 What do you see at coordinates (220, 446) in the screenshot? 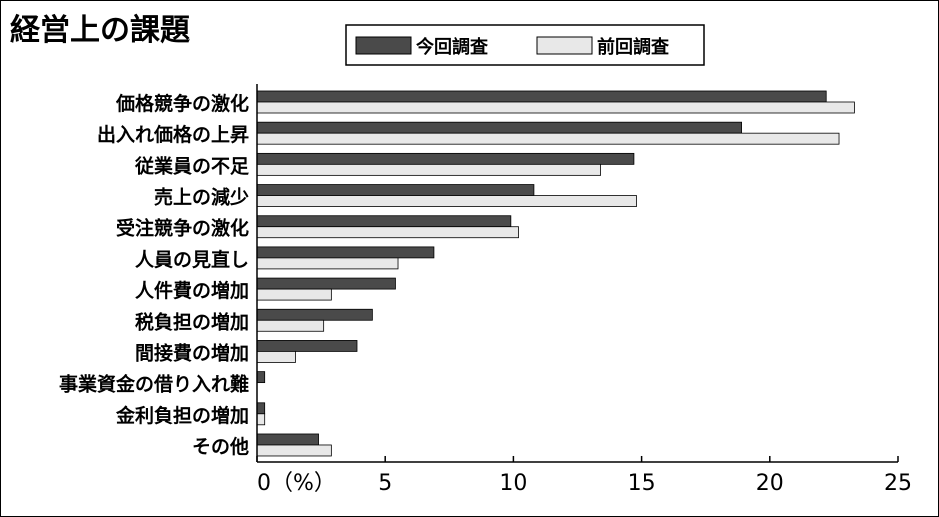
I see `category-label: その他` at bounding box center [220, 446].